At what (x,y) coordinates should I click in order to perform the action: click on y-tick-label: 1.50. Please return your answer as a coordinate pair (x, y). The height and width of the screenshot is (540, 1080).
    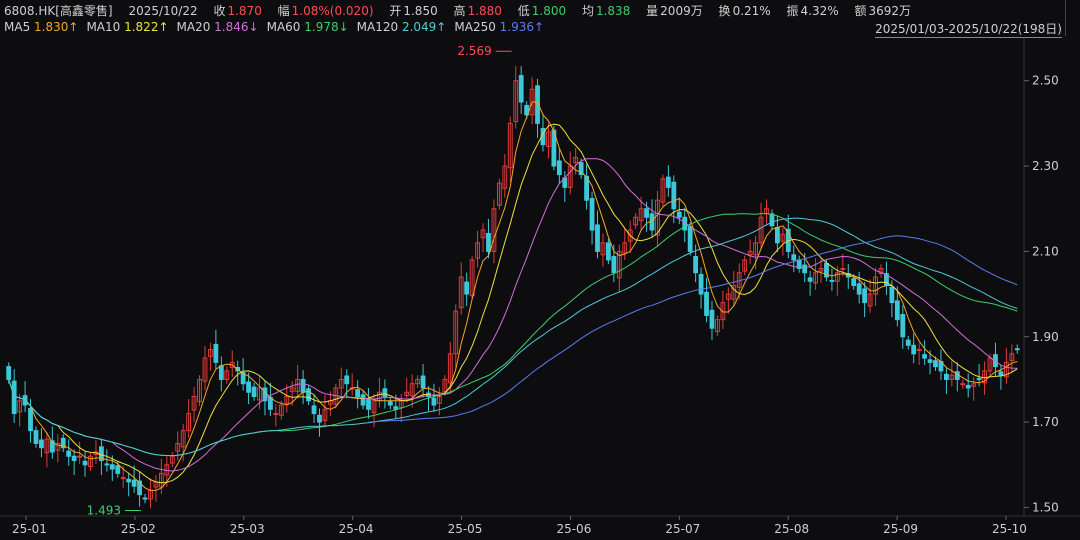
    Looking at the image, I should click on (1045, 507).